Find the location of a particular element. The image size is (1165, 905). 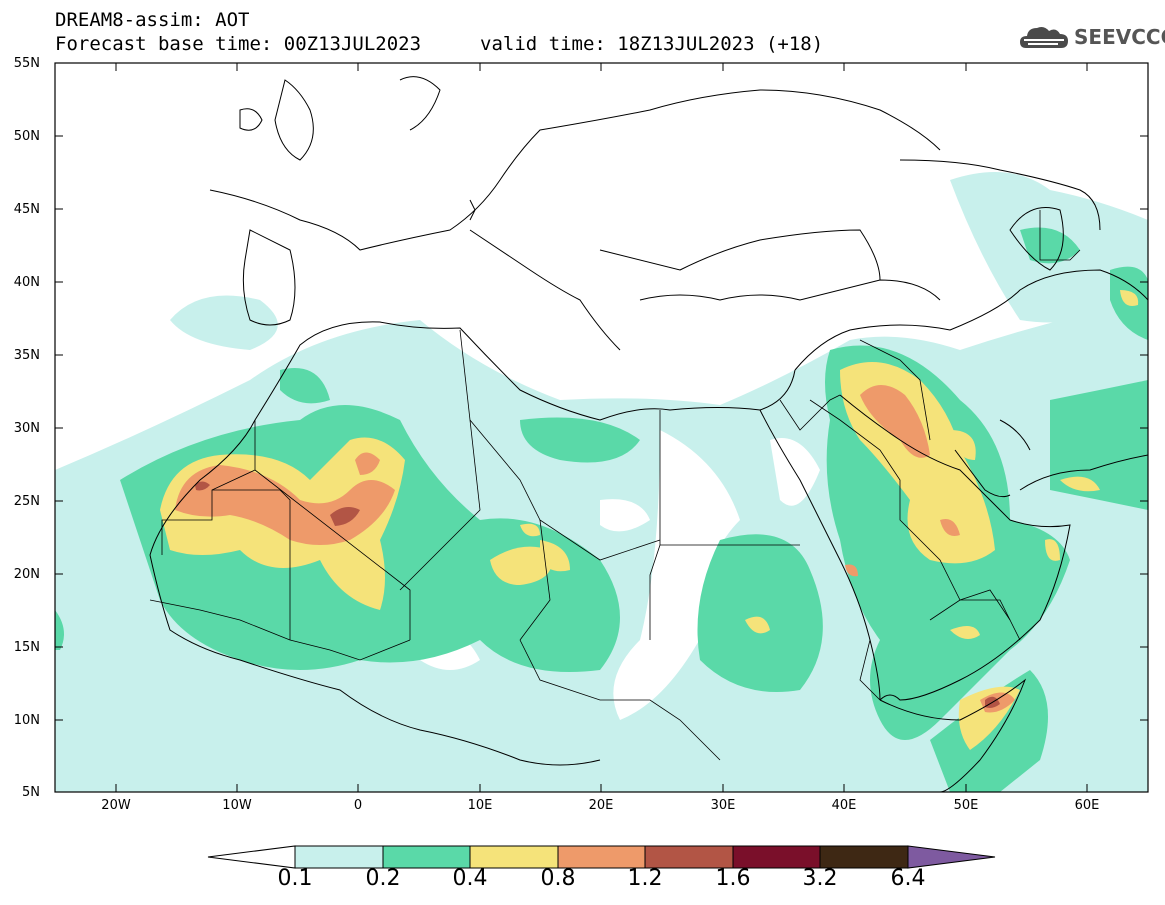

lat-label: 40N is located at coordinates (26, 282).